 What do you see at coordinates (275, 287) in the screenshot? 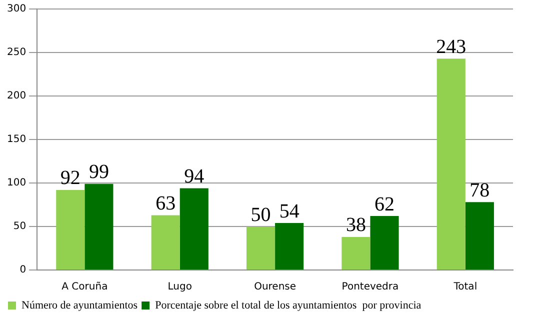
I see `x-tick-label: Ourense` at bounding box center [275, 287].